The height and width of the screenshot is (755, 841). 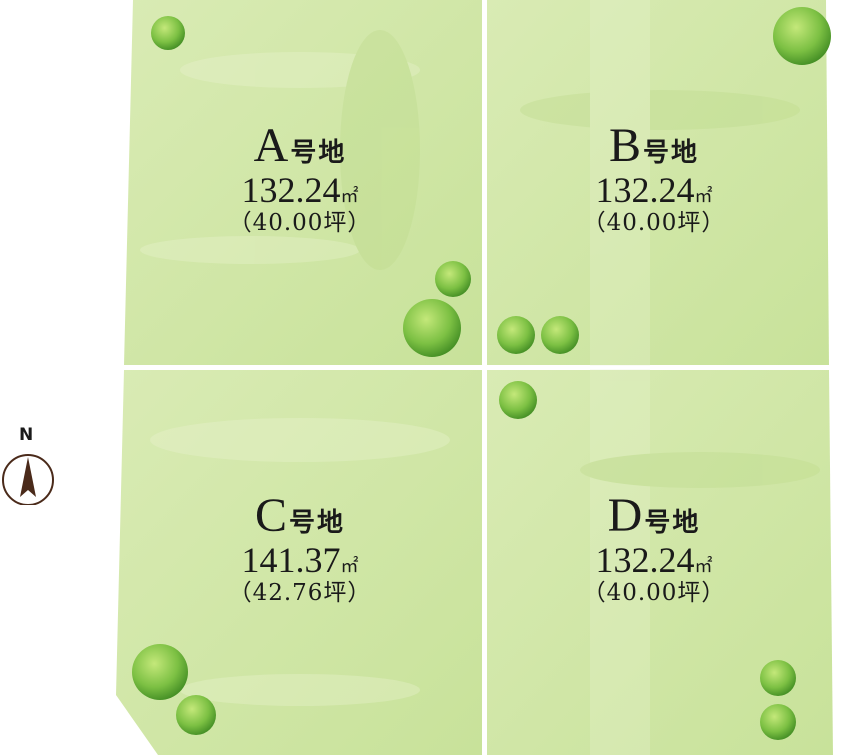 I want to click on lot-c-area: 141.37㎡, so click(x=300, y=560).